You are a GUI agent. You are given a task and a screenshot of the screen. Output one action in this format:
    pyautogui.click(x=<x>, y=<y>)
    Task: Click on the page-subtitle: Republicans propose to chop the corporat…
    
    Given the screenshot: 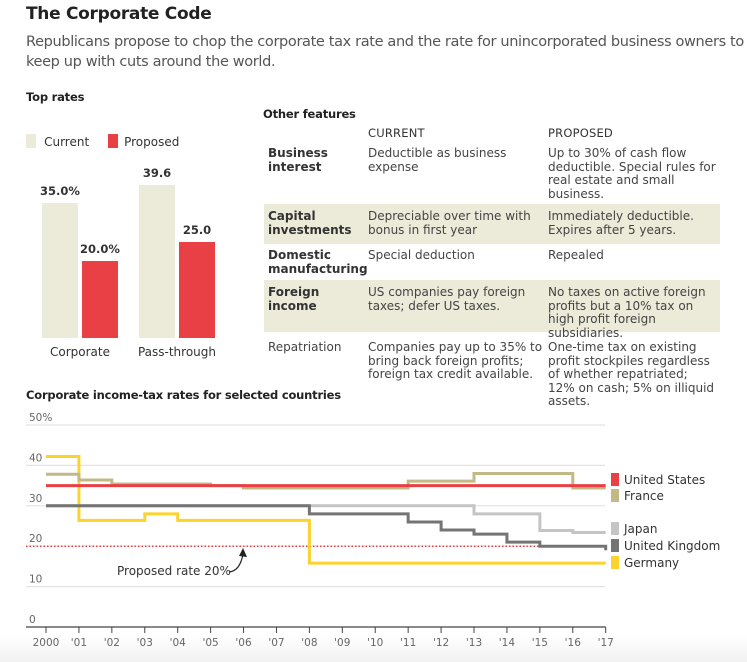 What is the action you would take?
    pyautogui.click(x=385, y=52)
    